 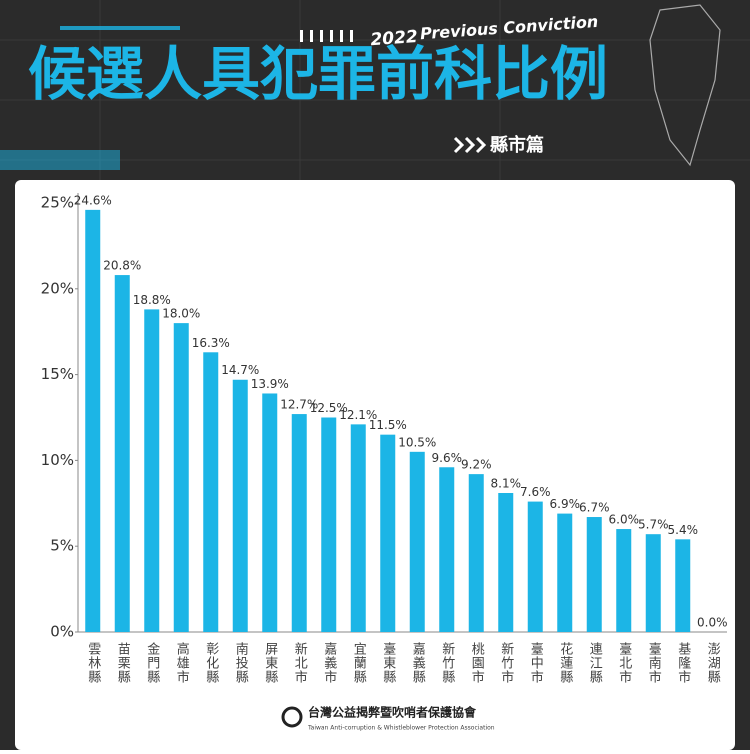 I want to click on value-label: 14.7%, so click(x=240, y=370).